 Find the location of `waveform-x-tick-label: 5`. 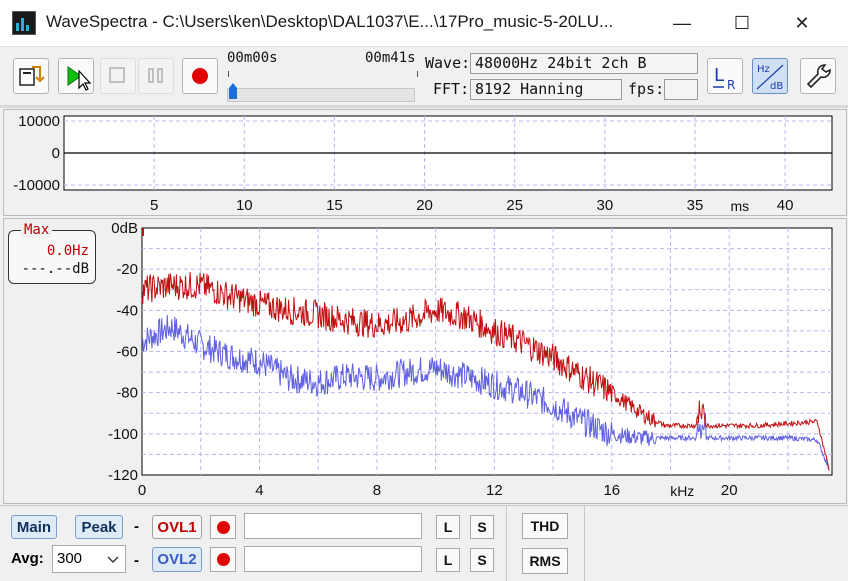

waveform-x-tick-label: 5 is located at coordinates (154, 205).